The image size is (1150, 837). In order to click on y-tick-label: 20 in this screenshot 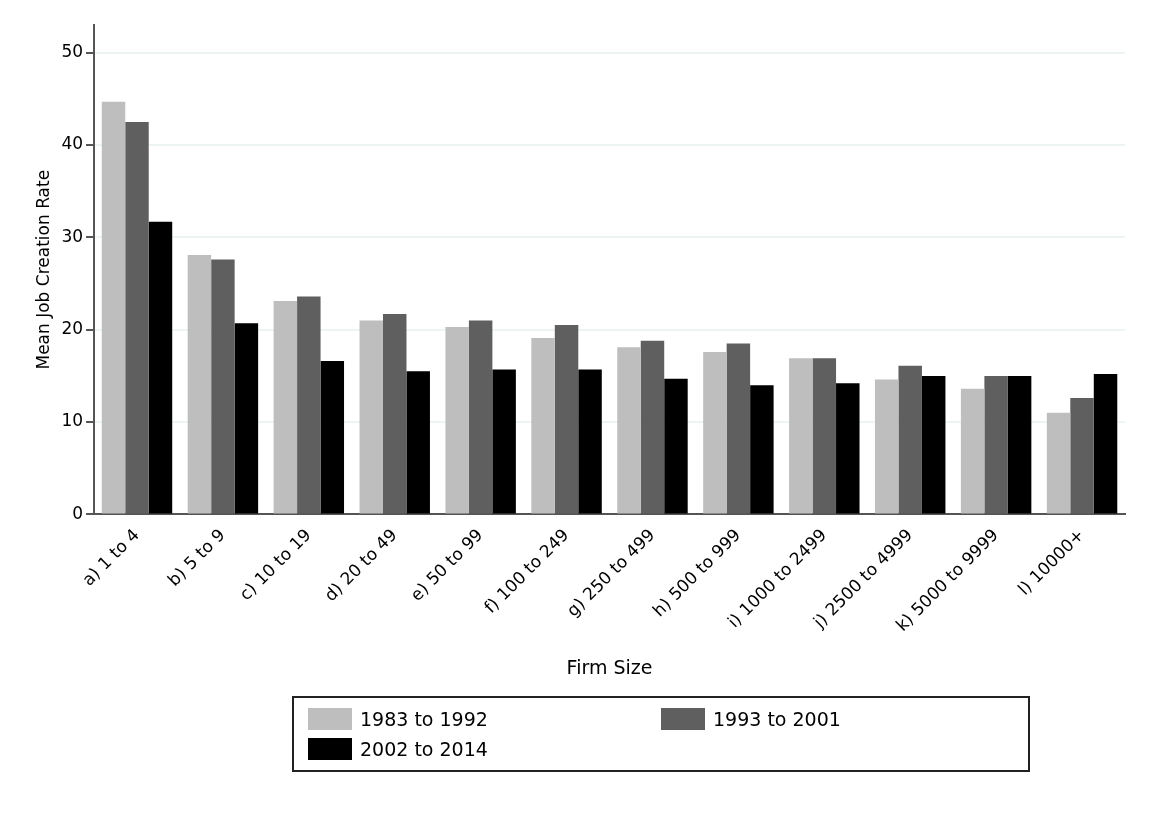, I will do `click(72, 328)`.